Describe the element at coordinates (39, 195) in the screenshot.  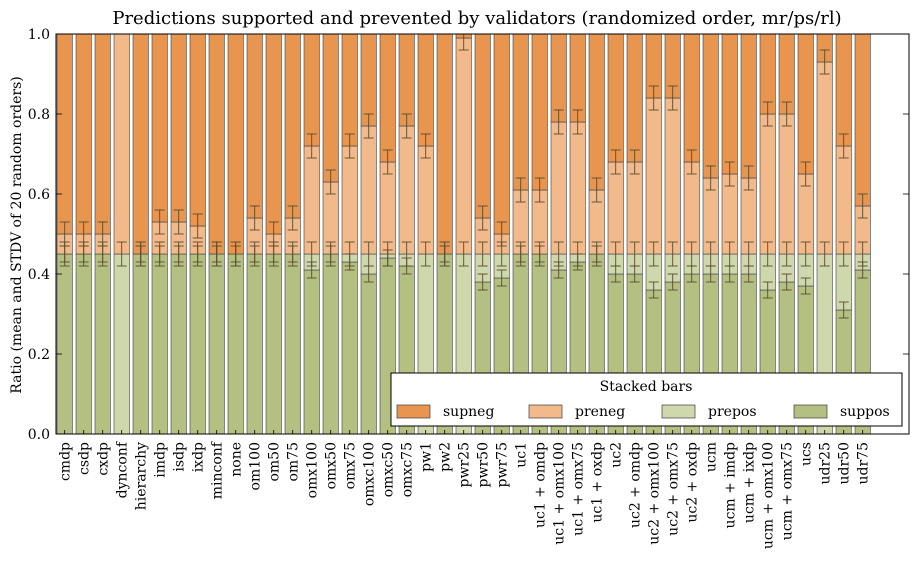
I see `y-tick-label: 0.6` at that location.